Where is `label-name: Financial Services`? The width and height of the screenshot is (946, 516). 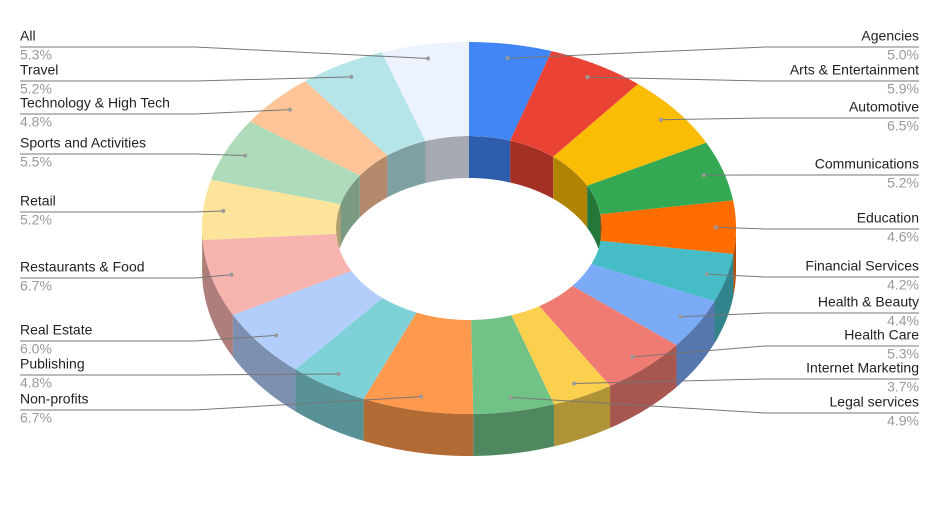 label-name: Financial Services is located at coordinates (862, 266).